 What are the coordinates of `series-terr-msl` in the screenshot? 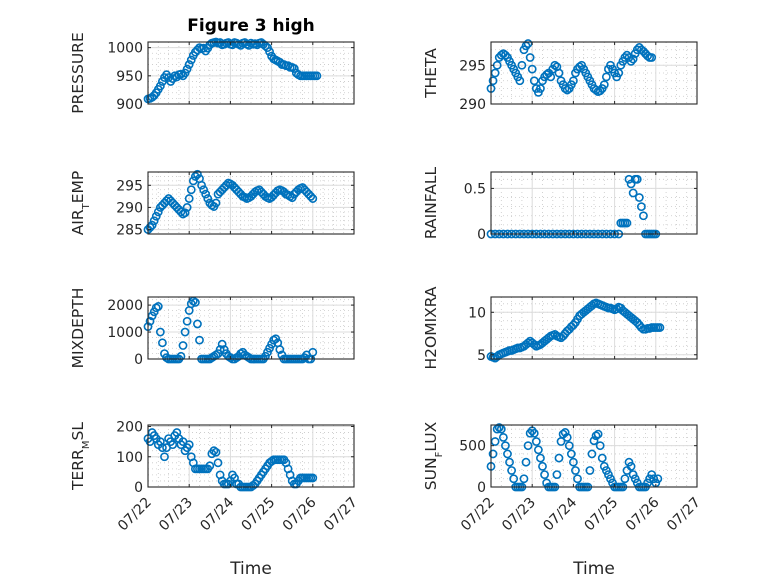 It's located at (230, 460).